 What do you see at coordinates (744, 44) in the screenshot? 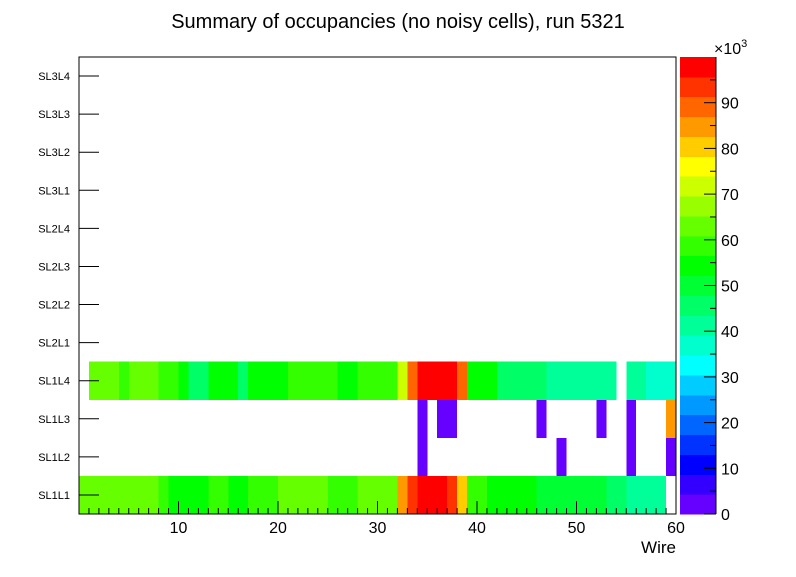
I see `colorbar-multiplier-exponent: 3` at bounding box center [744, 44].